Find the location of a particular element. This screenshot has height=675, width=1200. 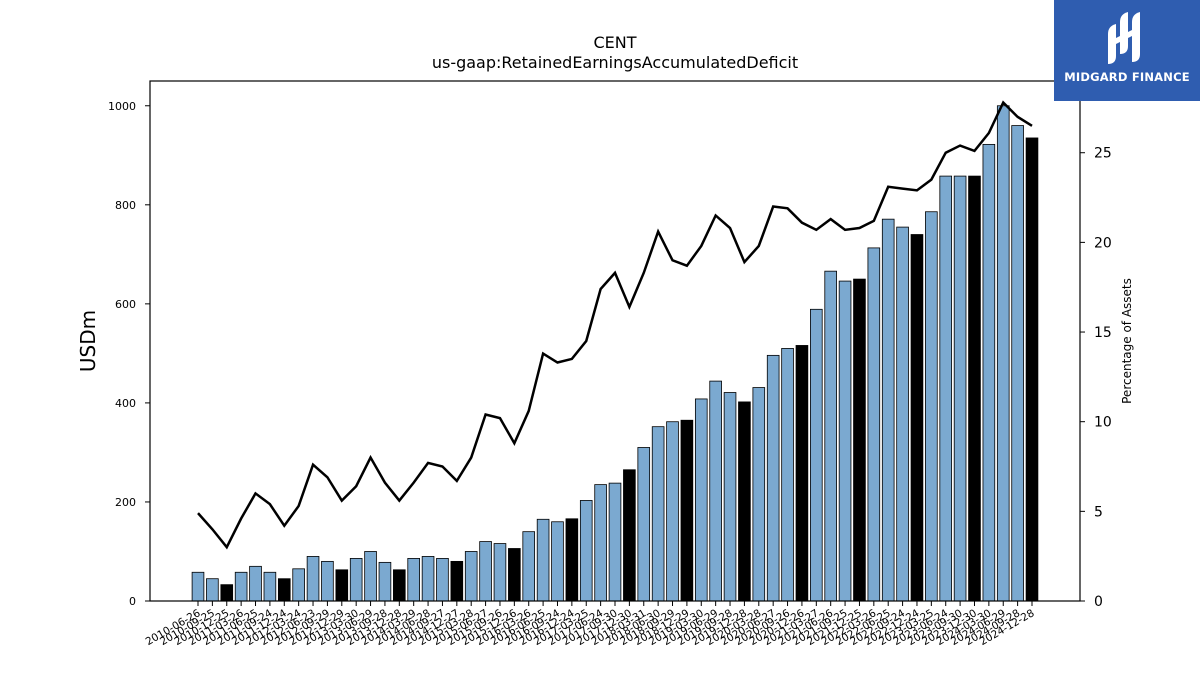

y-tick-label: 200 is located at coordinates (125, 502).